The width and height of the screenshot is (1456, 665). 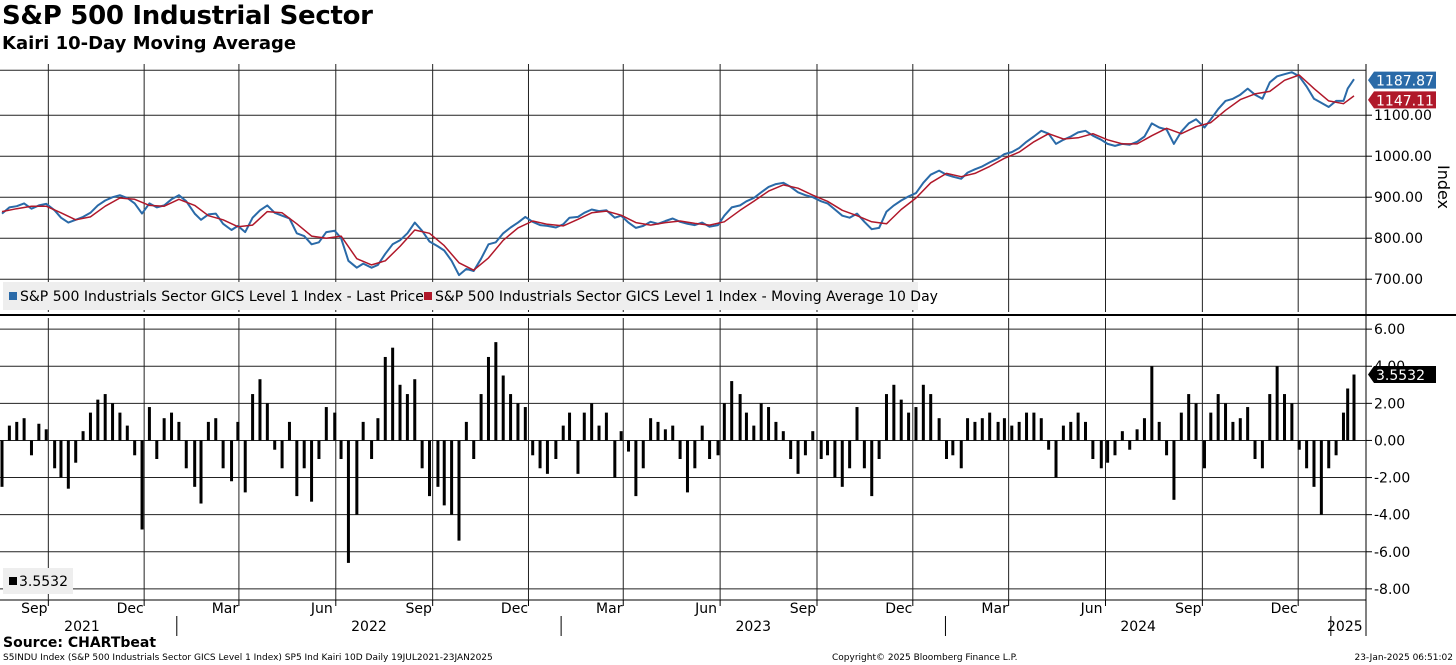 I want to click on bottom-legend: 3.5532, so click(x=38, y=581).